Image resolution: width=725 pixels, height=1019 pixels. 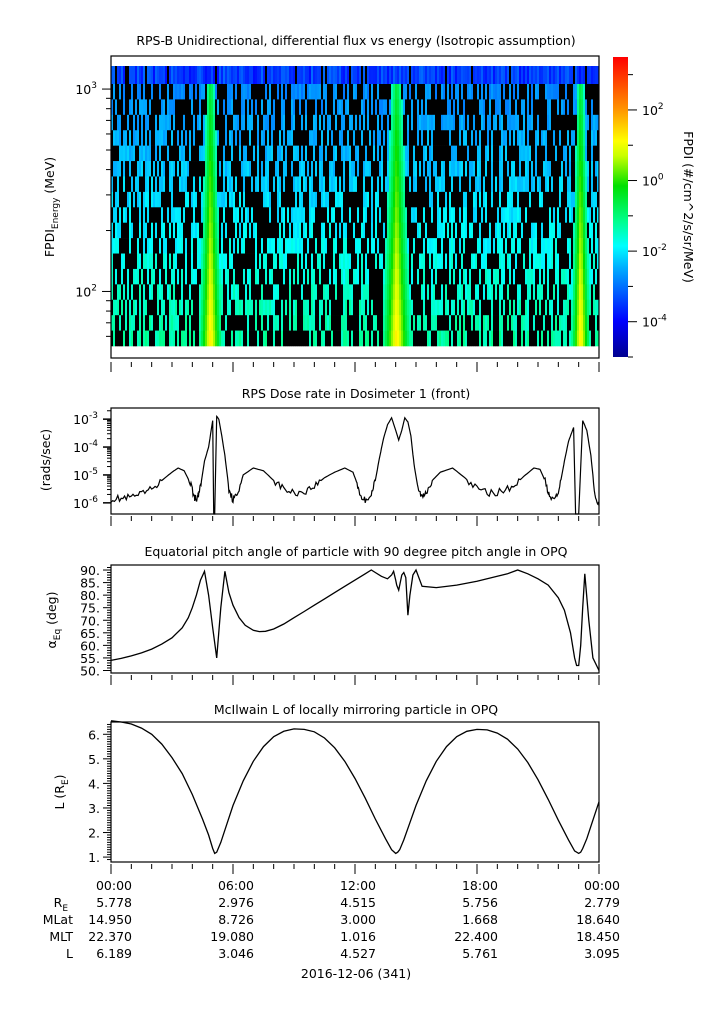 What do you see at coordinates (654, 251) in the screenshot?
I see `colorbar-tick-label: 10-2` at bounding box center [654, 251].